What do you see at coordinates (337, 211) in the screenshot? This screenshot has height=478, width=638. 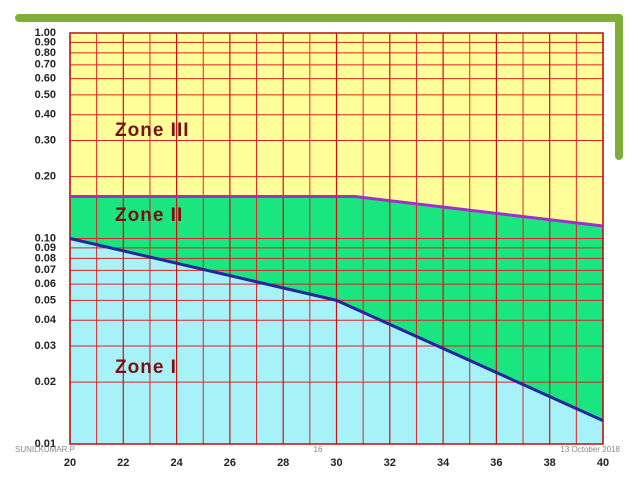 I see `boundary-line` at bounding box center [337, 211].